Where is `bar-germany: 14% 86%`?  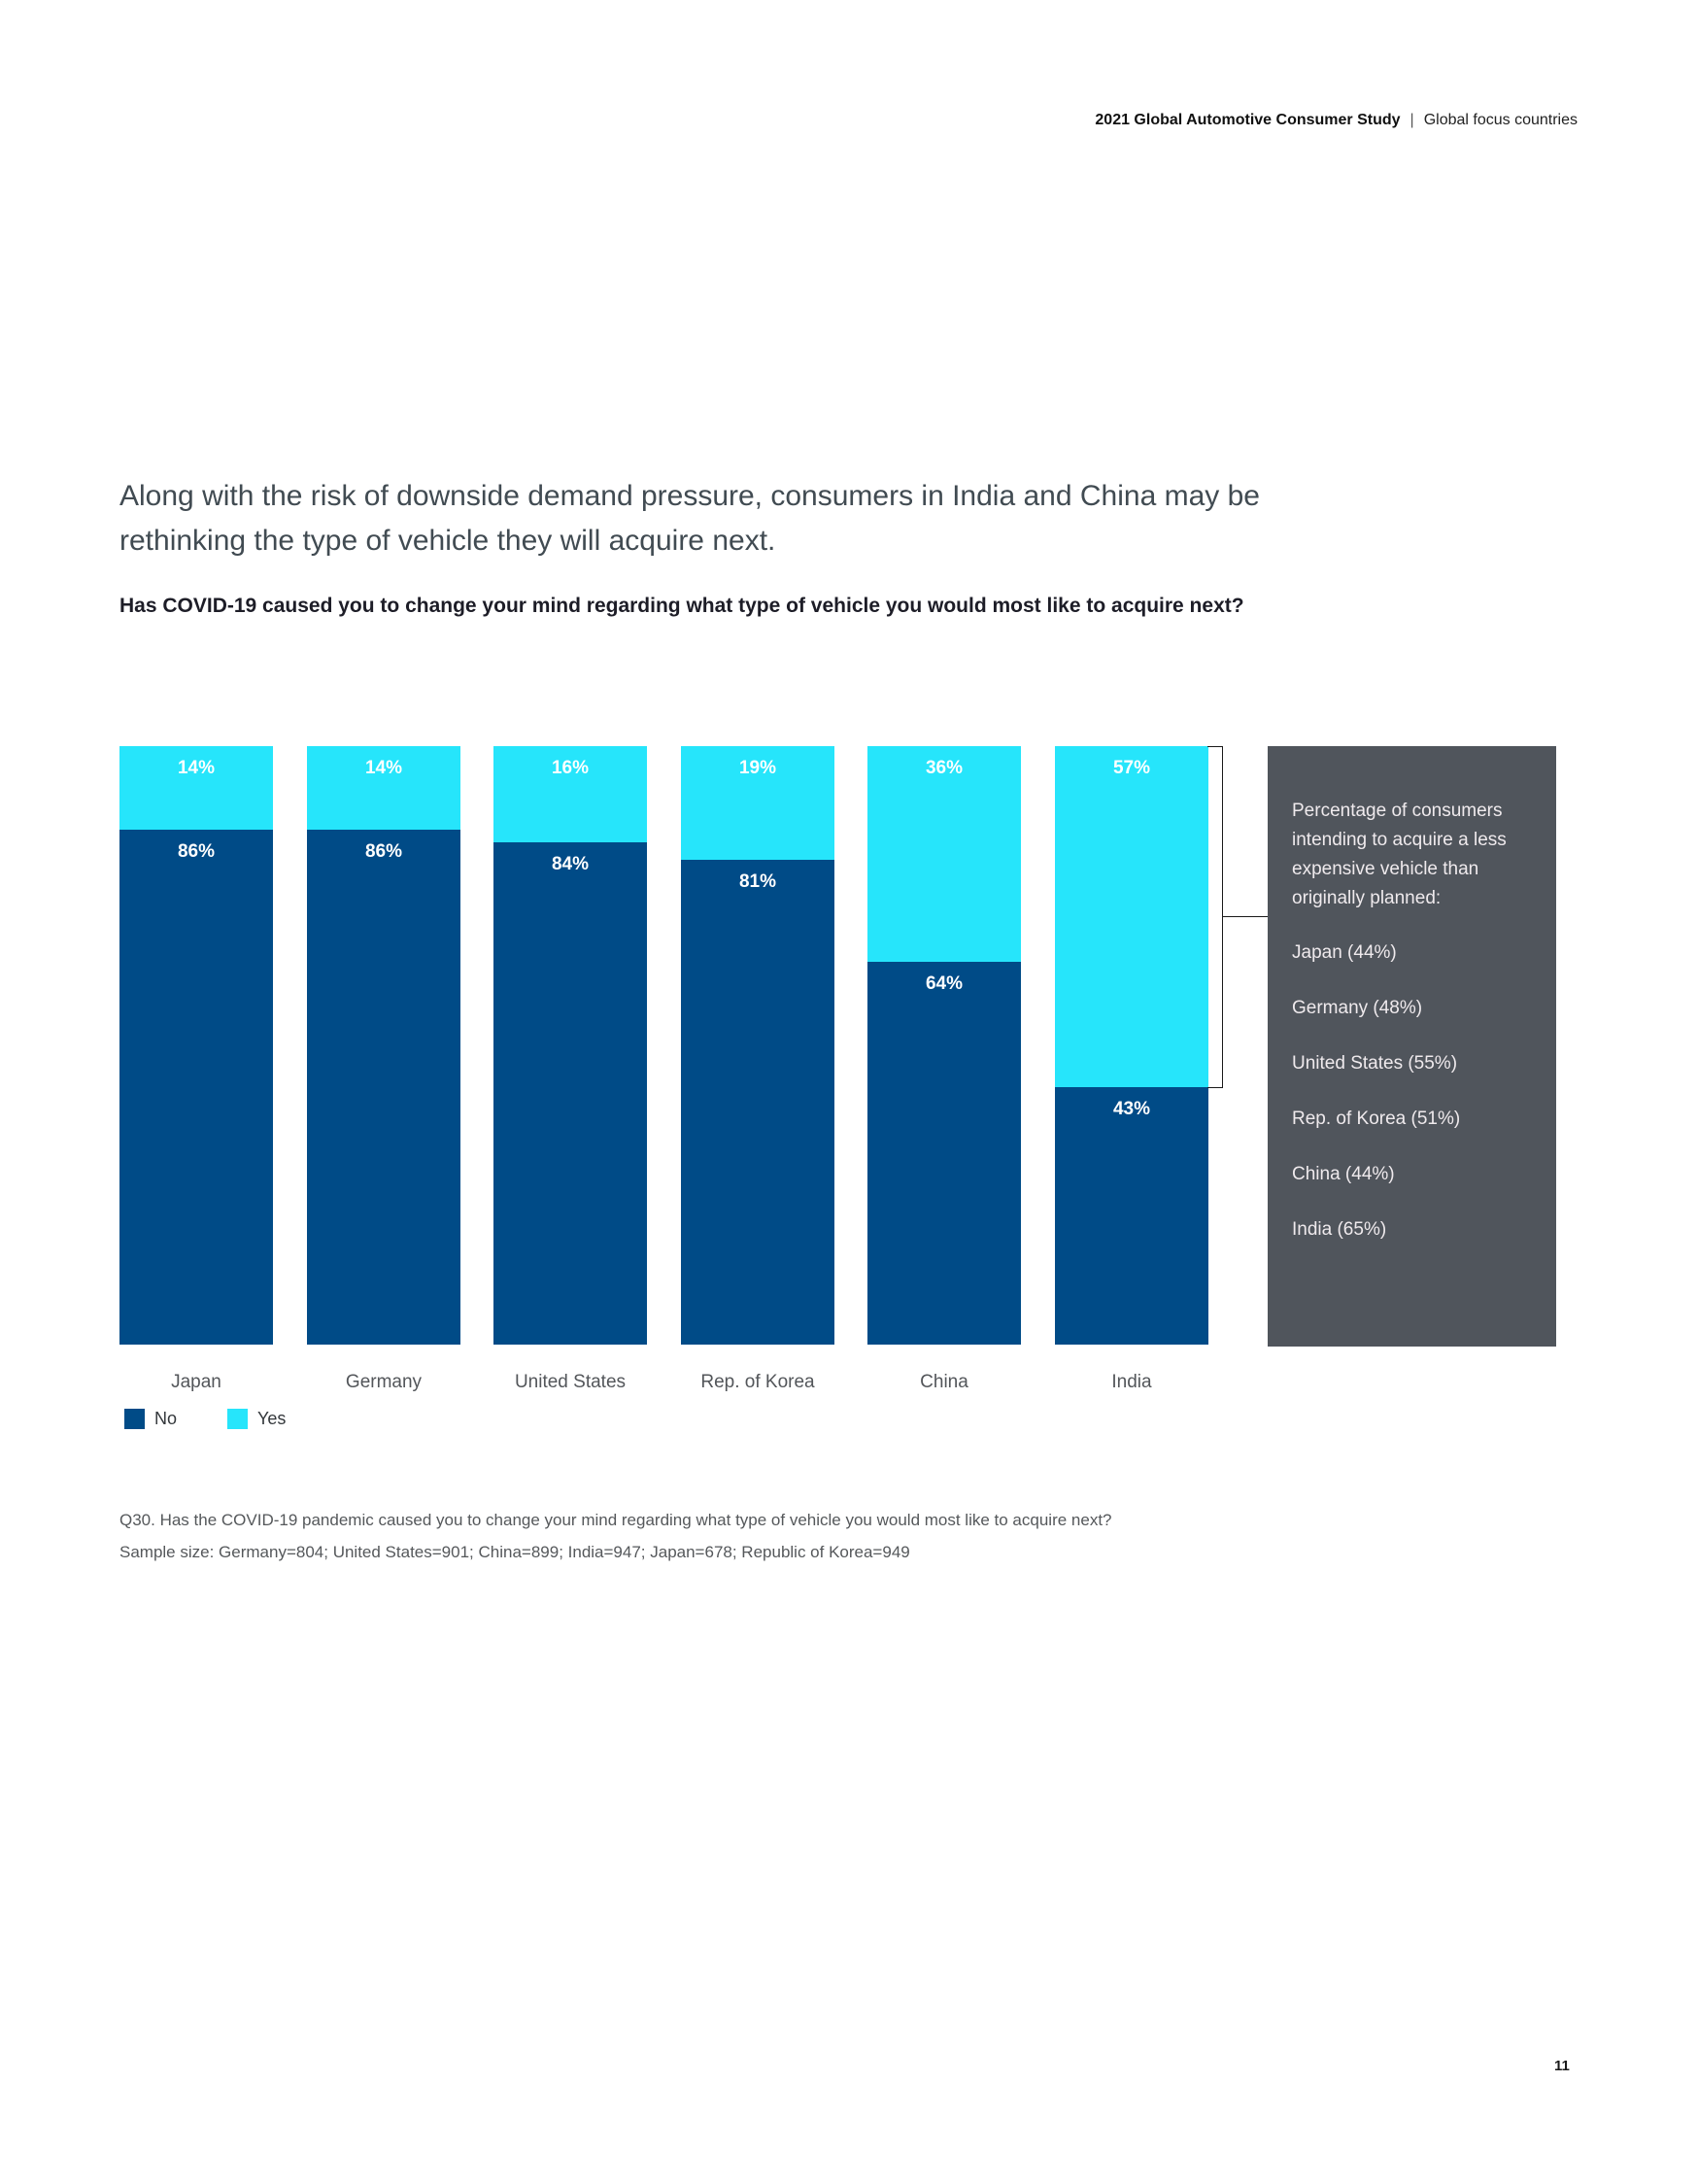
bar-germany: 14% 86% is located at coordinates (383, 1045).